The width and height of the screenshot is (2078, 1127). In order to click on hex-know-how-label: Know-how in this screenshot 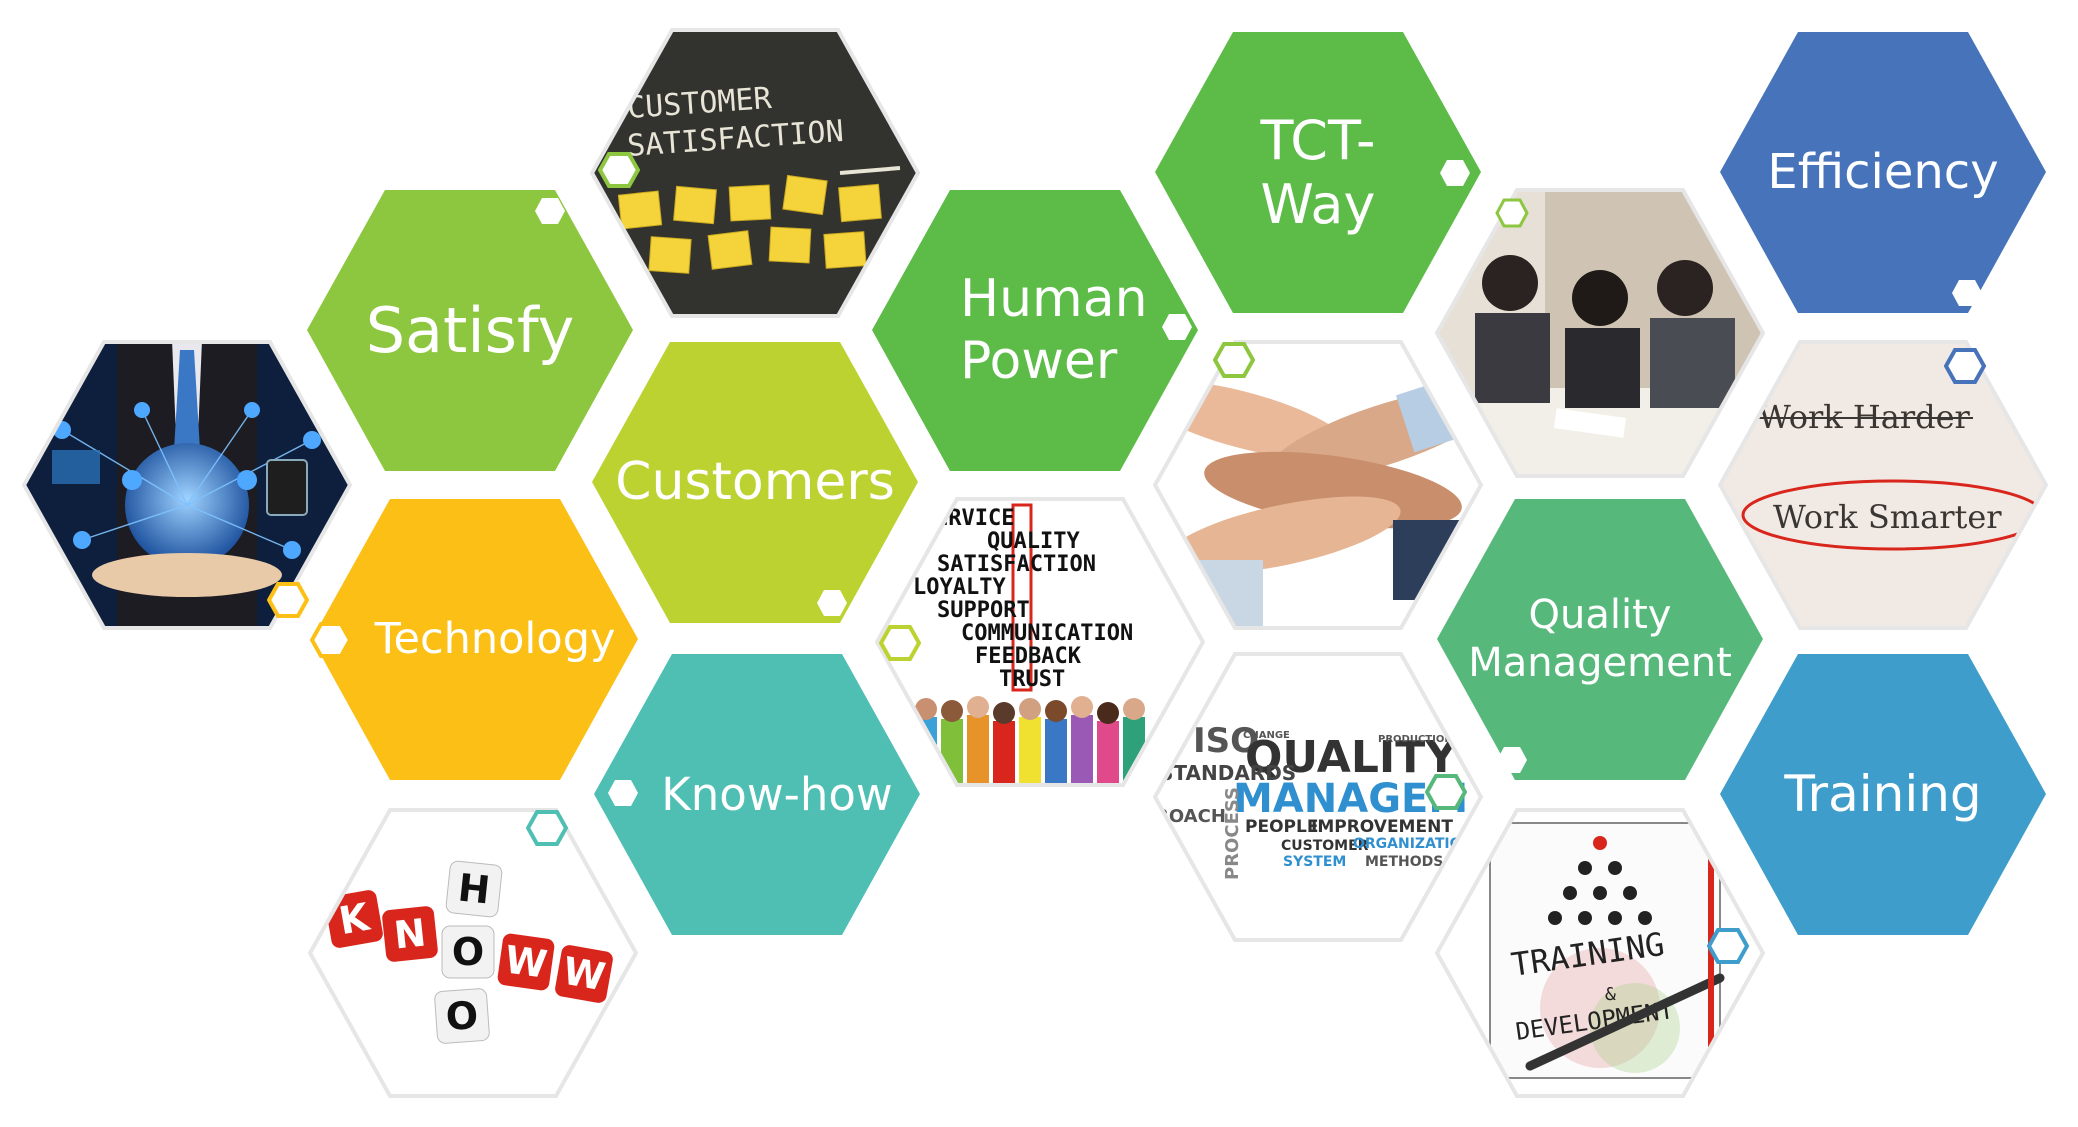, I will do `click(777, 794)`.